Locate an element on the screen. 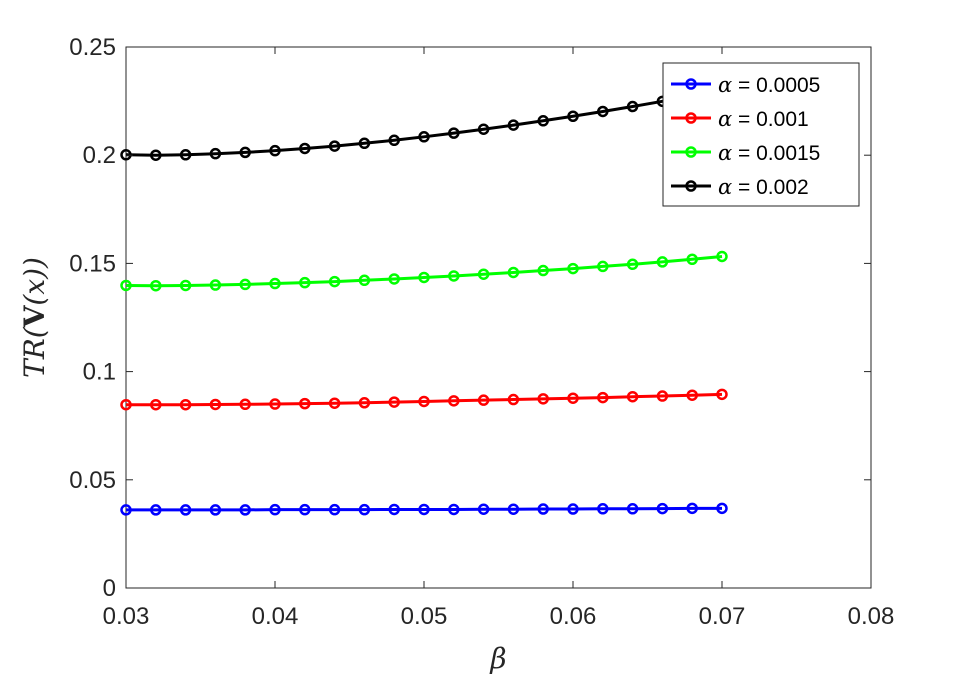 The image size is (963, 679). legend-item: α = 0.0015 is located at coordinates (745, 153).